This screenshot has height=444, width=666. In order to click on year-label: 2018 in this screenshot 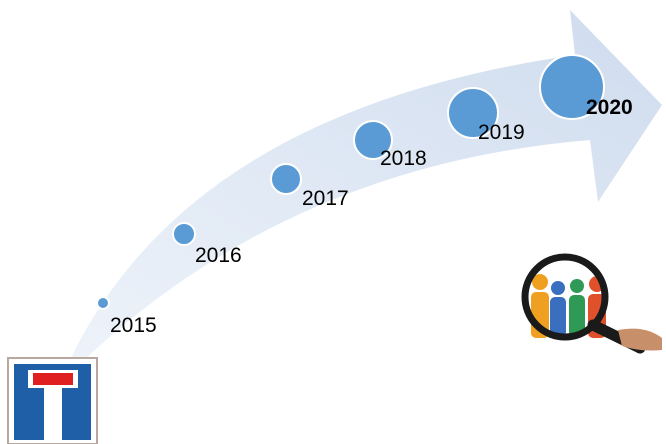, I will do `click(403, 158)`.